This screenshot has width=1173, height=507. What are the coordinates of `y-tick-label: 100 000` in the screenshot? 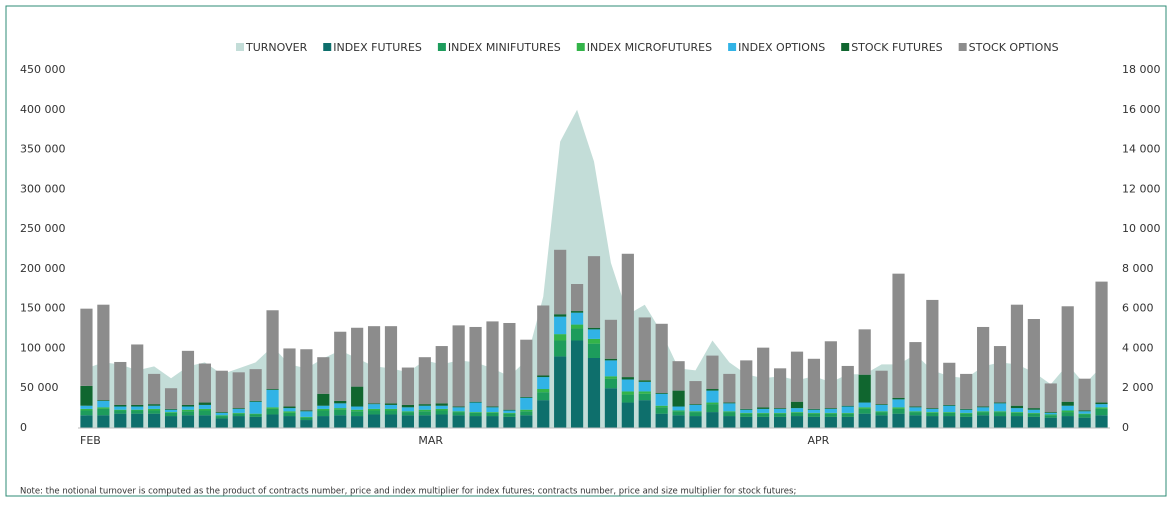 It's located at (43, 347).